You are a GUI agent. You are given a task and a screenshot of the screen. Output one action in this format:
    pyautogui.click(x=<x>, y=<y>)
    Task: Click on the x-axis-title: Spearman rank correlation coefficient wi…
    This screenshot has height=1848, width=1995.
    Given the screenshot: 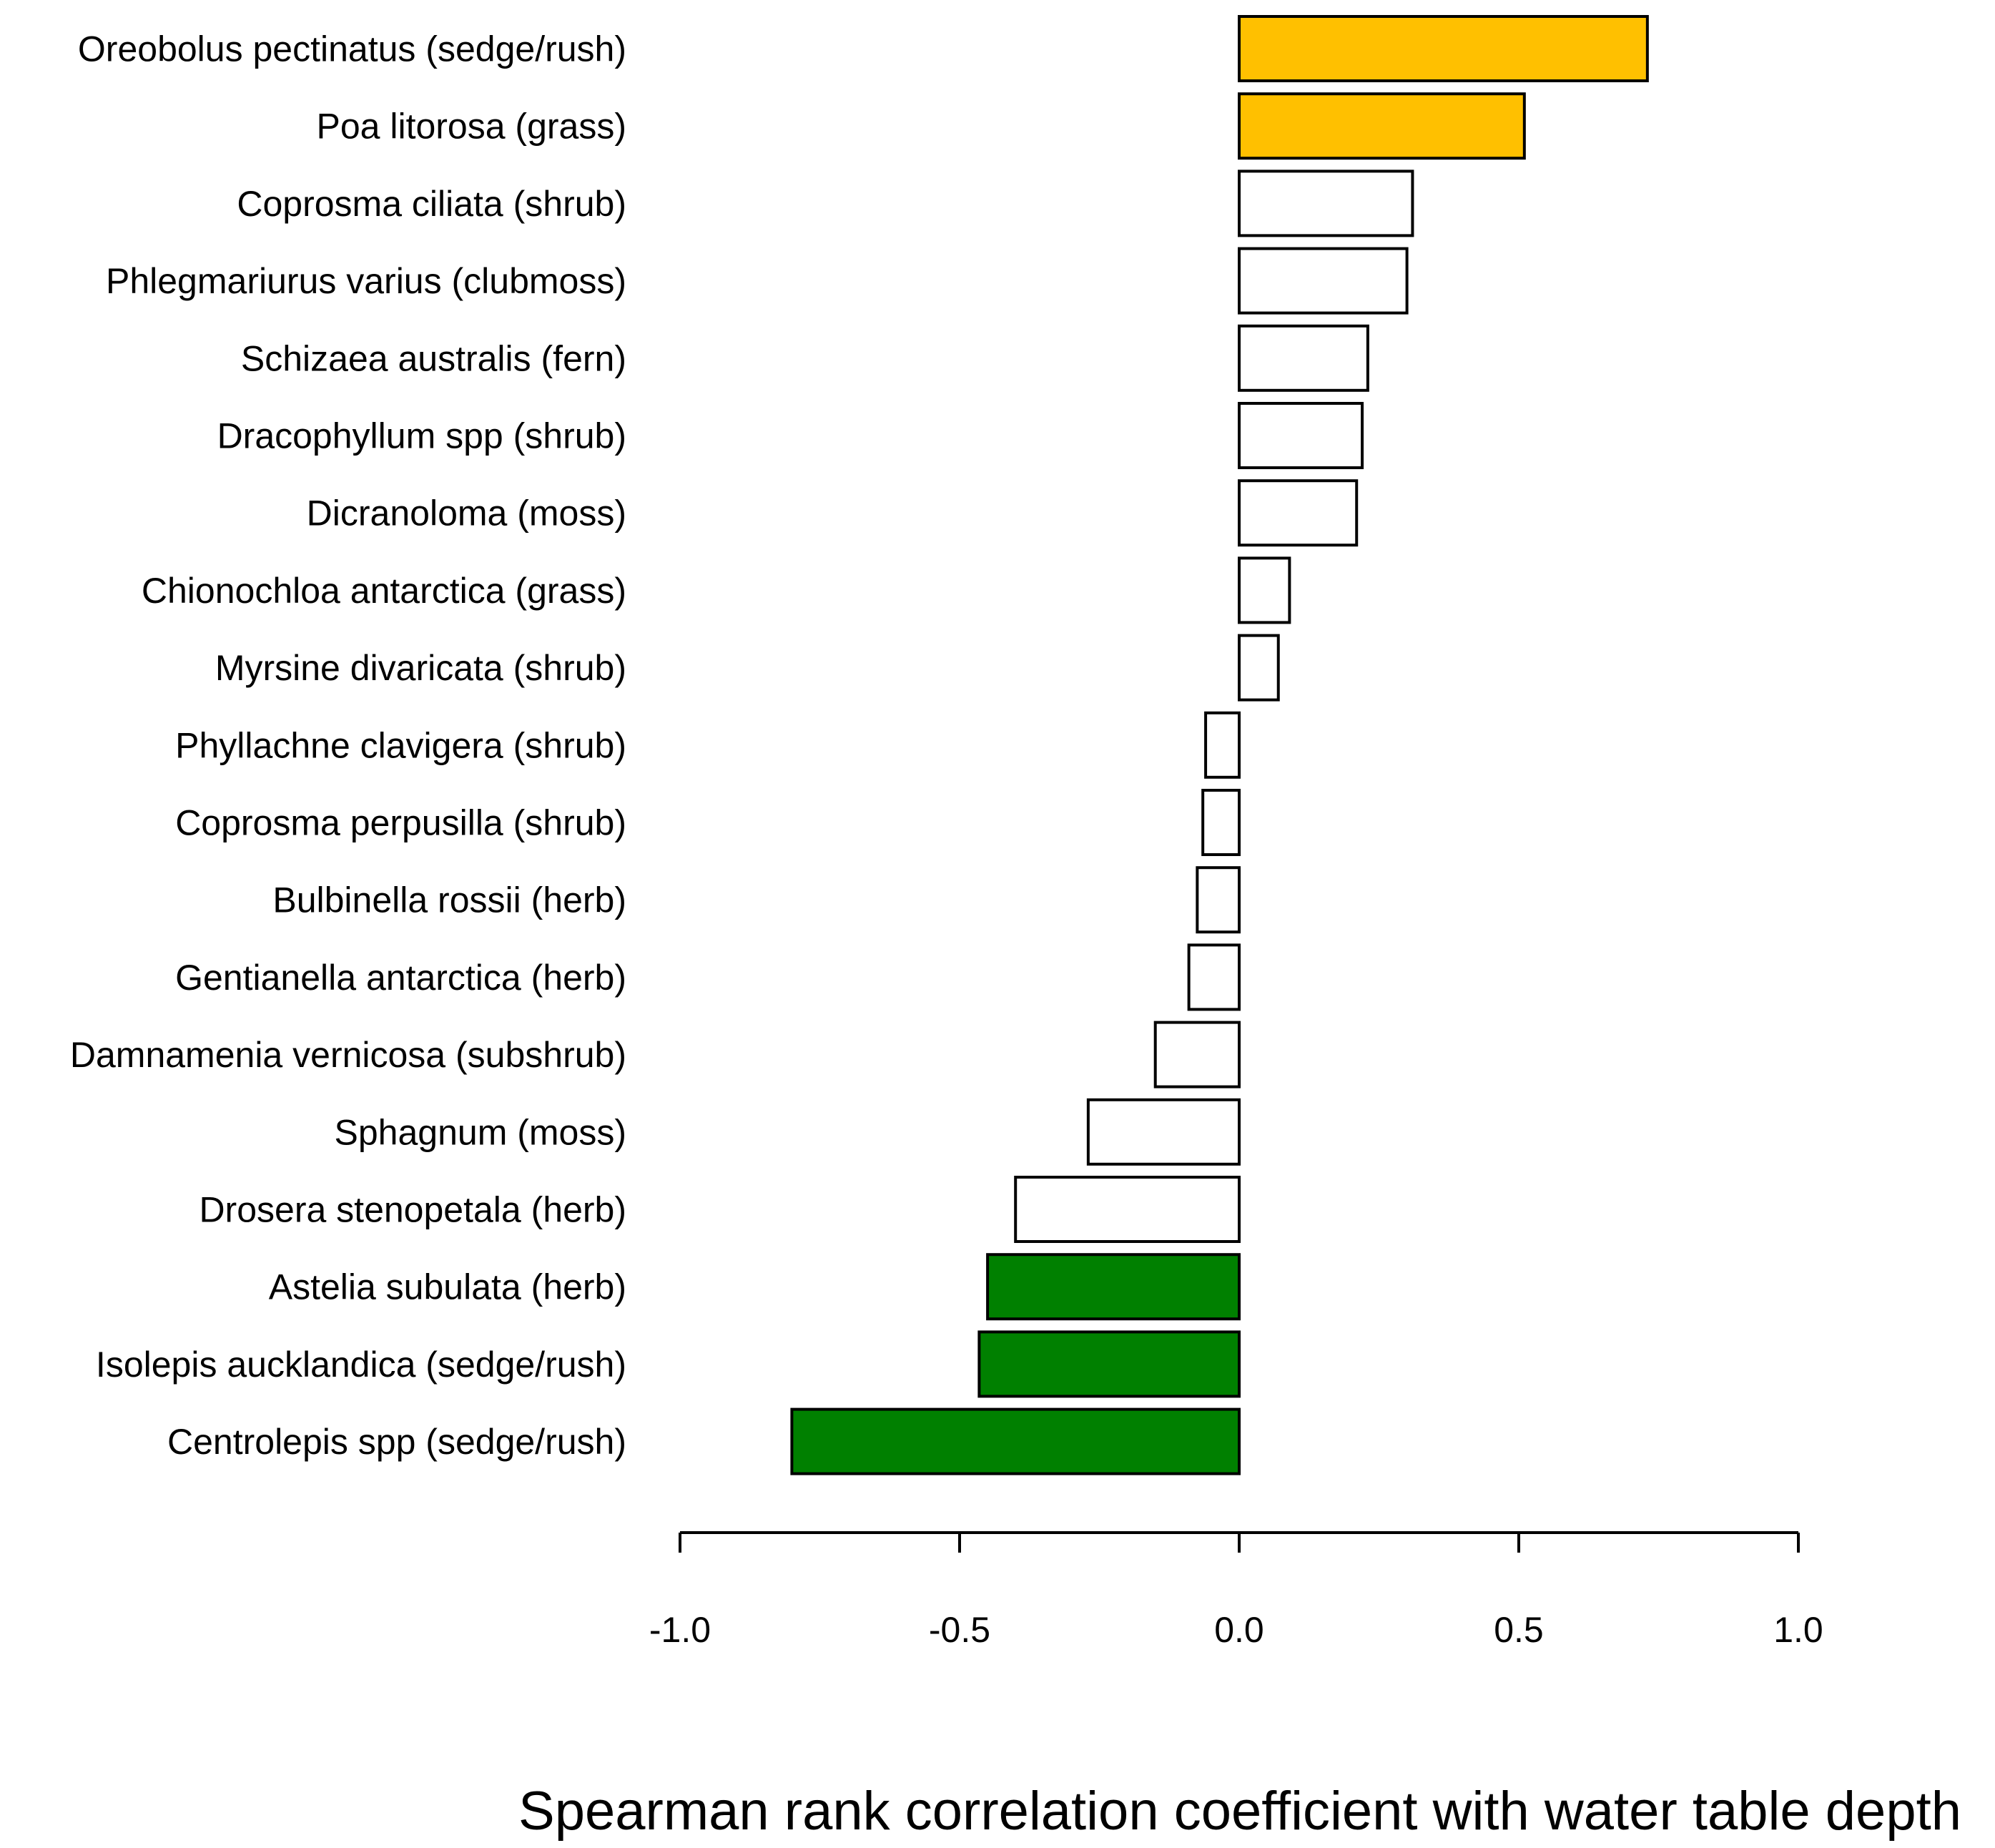 What is the action you would take?
    pyautogui.click(x=1239, y=1812)
    